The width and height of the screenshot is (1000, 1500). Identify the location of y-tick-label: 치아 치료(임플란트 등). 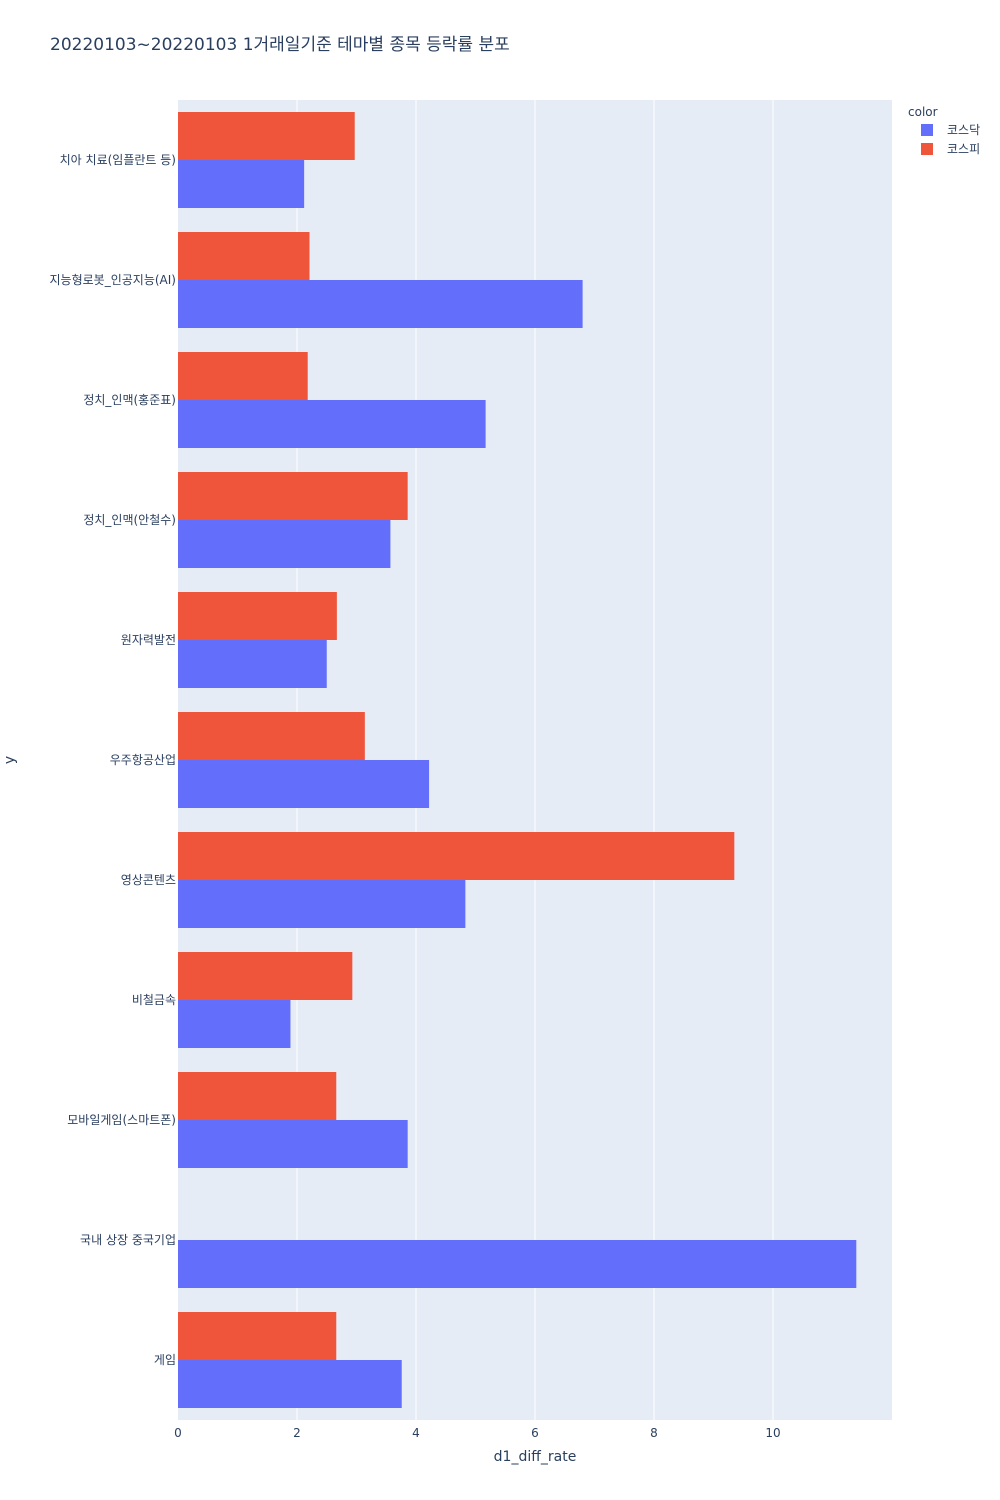
(118, 160).